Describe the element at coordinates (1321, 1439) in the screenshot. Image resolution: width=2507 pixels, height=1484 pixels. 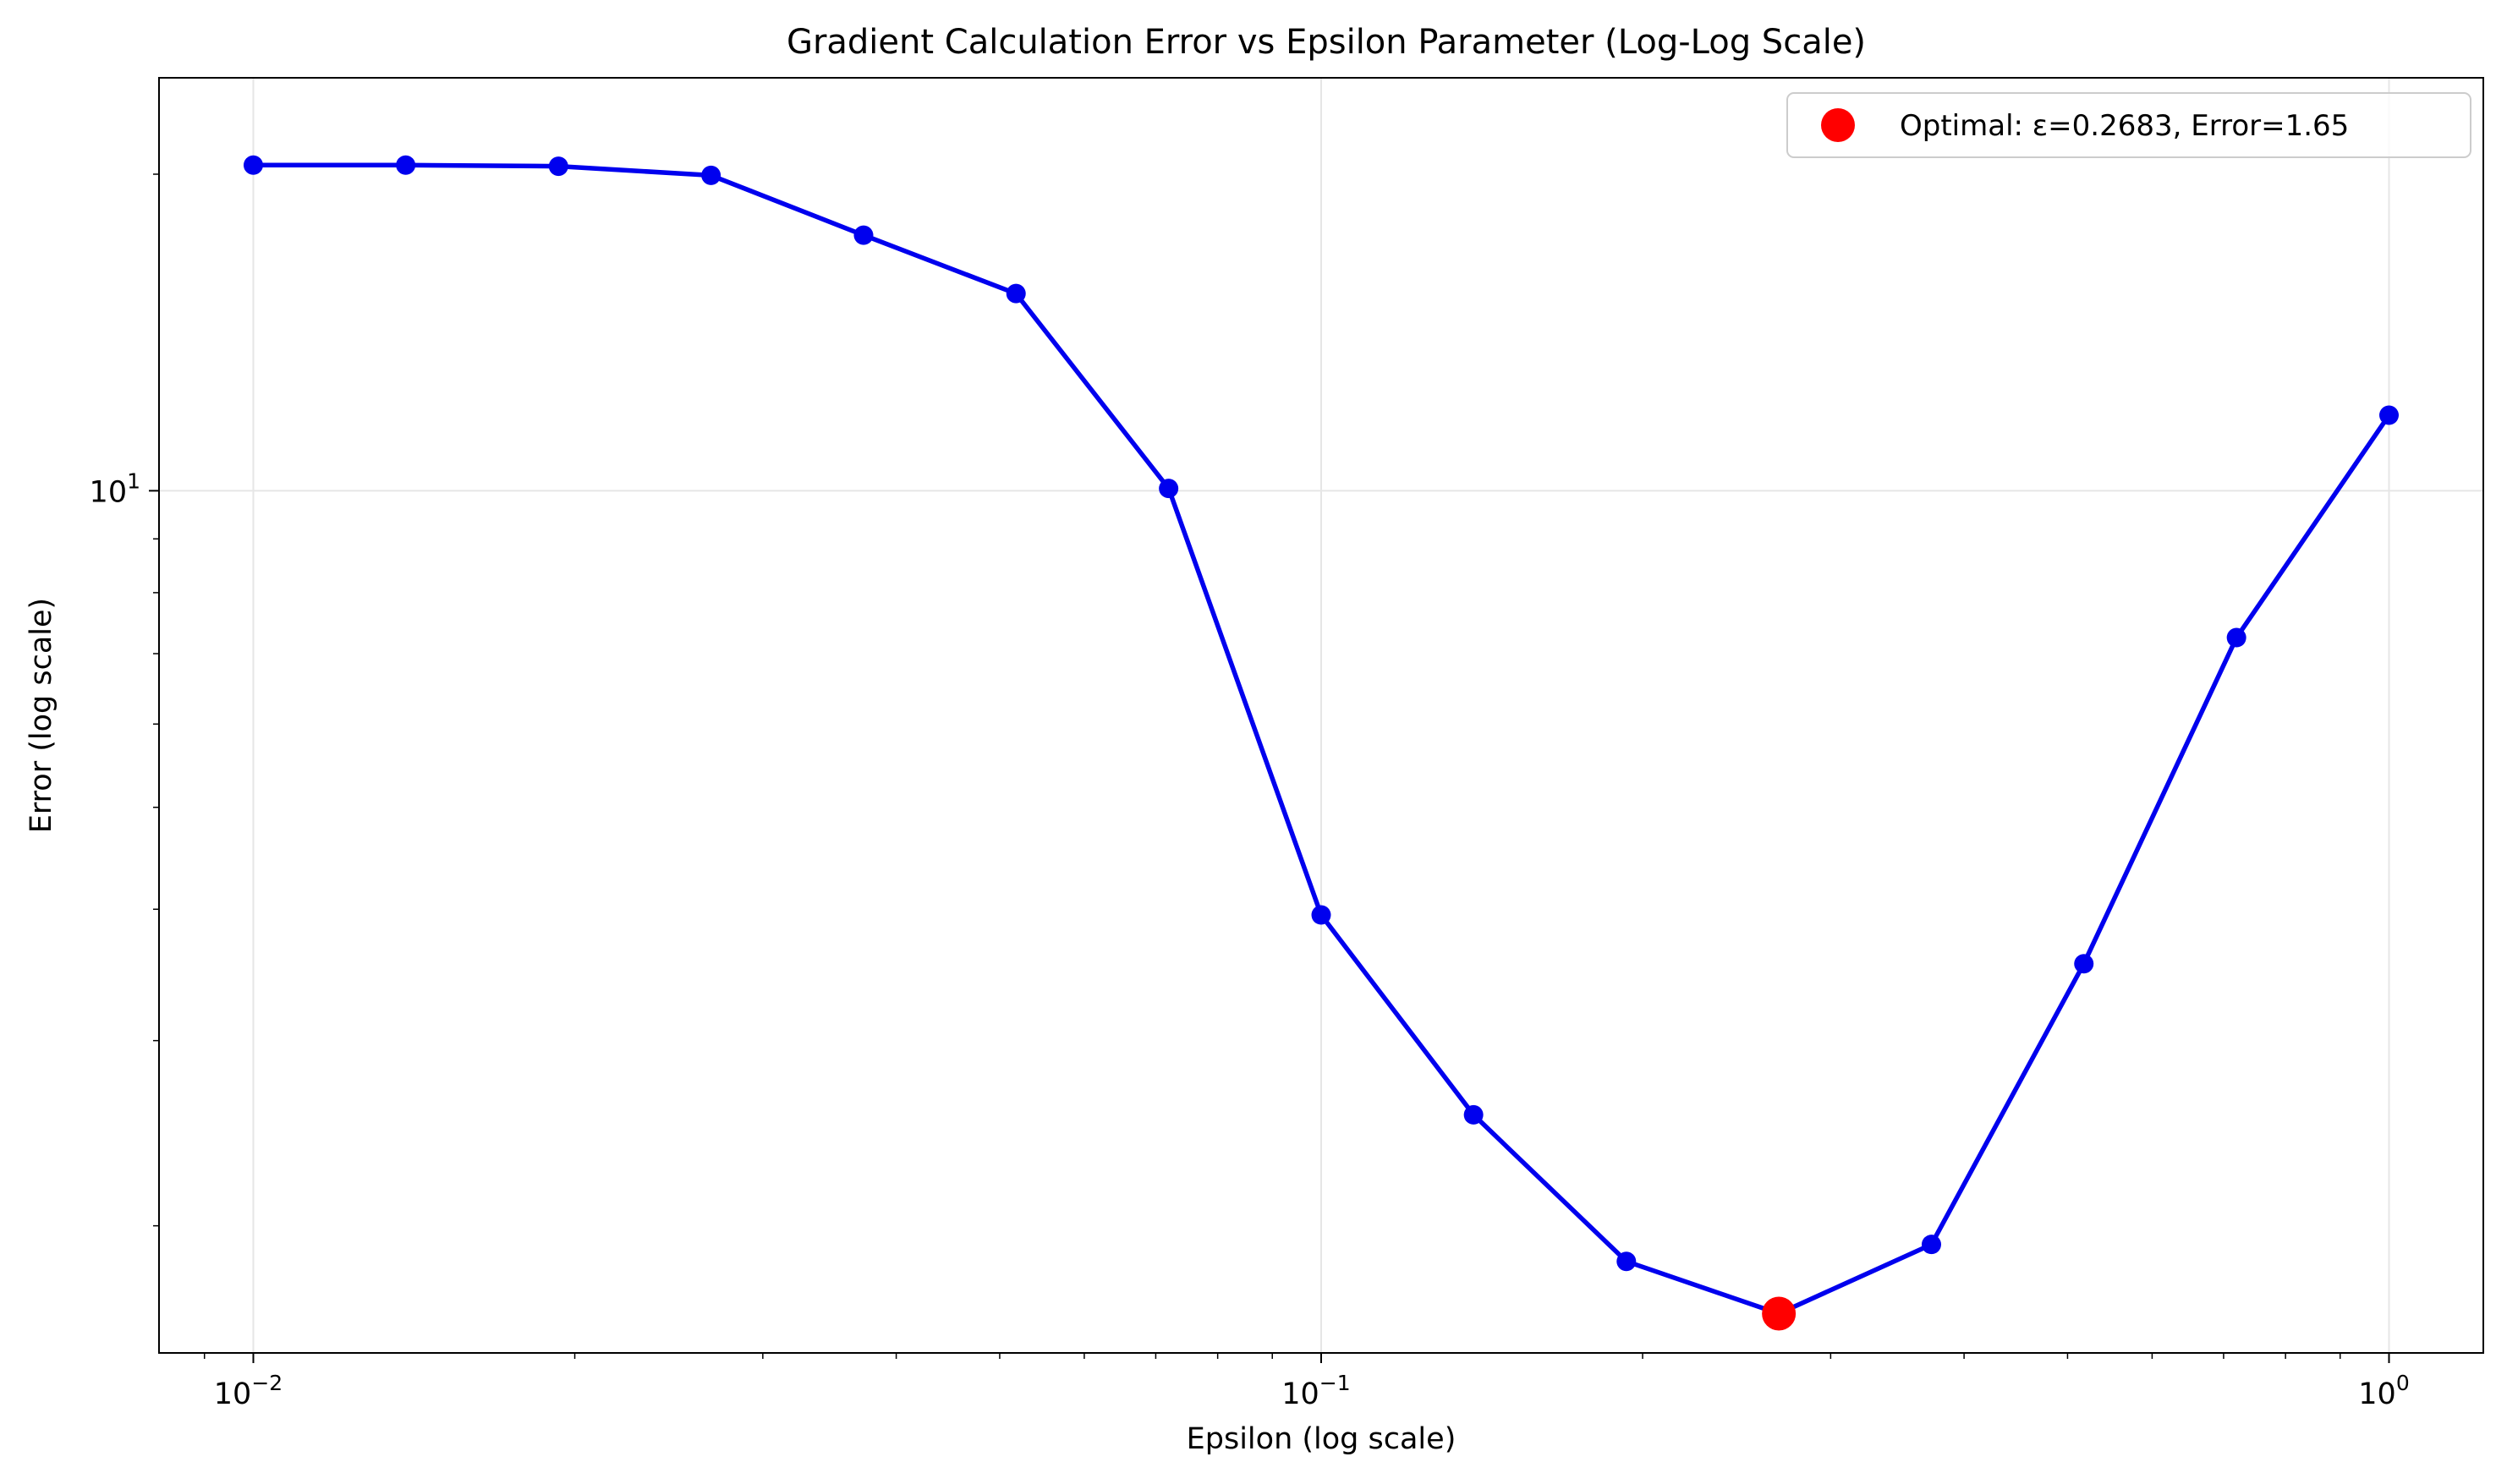
I see `x-axis-label: Epsilon (log scale)` at that location.